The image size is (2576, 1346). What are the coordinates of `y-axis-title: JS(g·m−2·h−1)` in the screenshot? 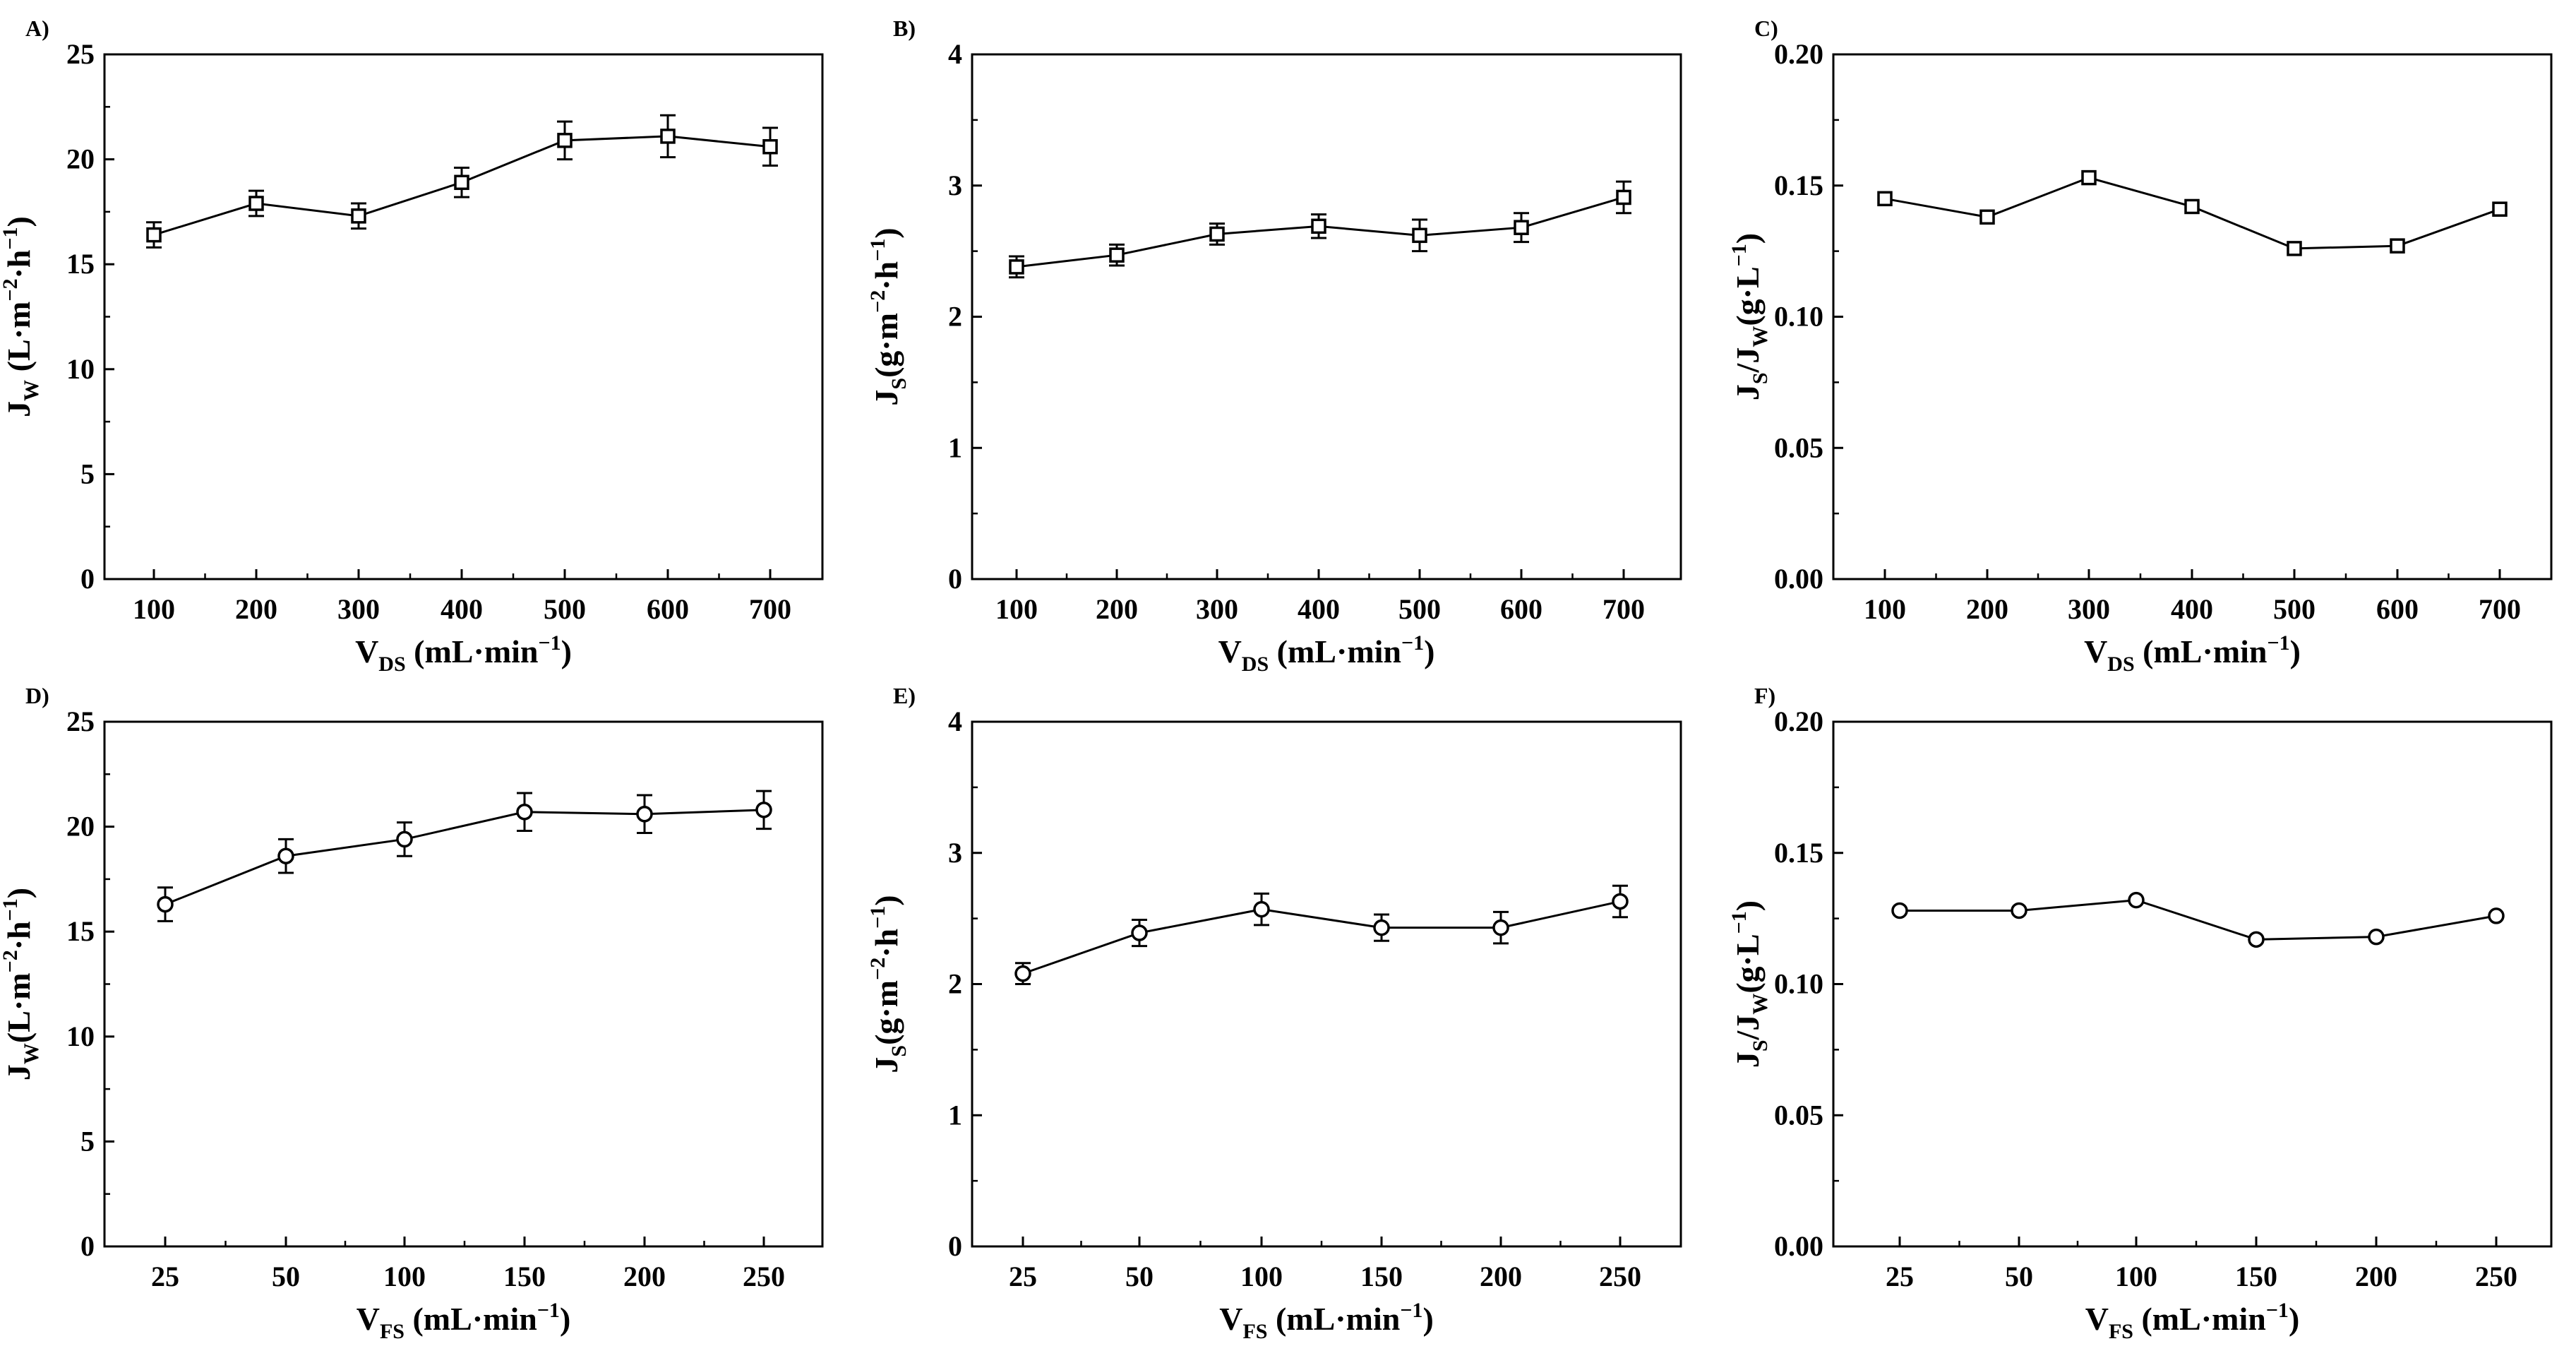 It's located at (888, 984).